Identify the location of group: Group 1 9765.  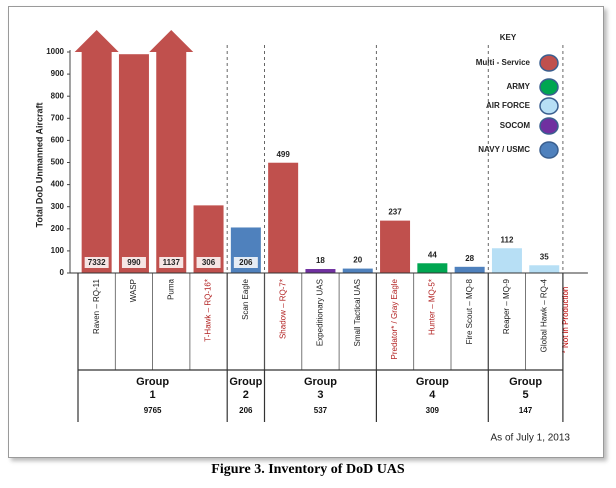
(152, 395).